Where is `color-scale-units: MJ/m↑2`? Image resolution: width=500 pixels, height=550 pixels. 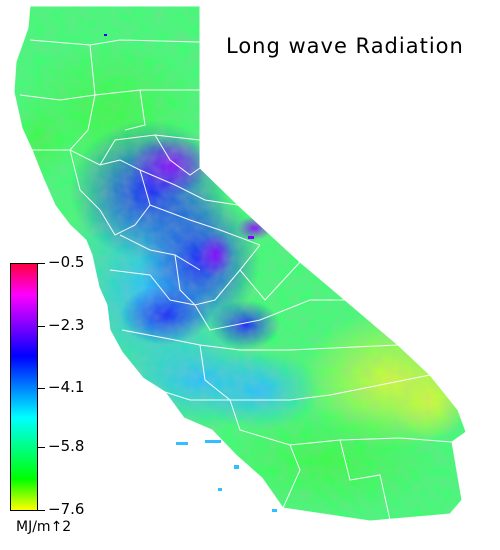
color-scale-units: MJ/m↑2 is located at coordinates (44, 527).